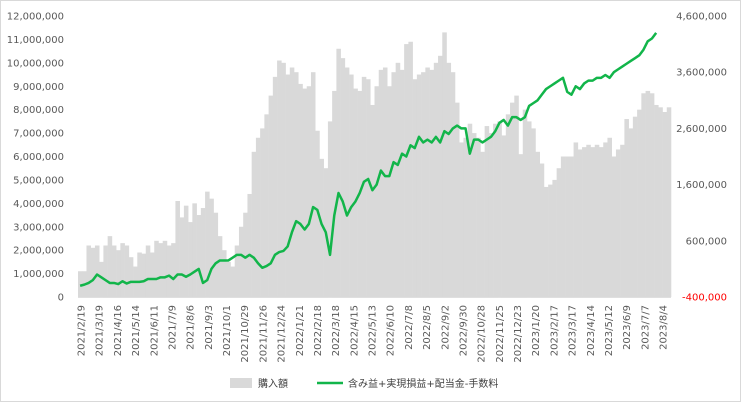 The width and height of the screenshot is (741, 402). Describe the element at coordinates (241, 383) in the screenshot. I see `legend-bar-swatch` at that location.